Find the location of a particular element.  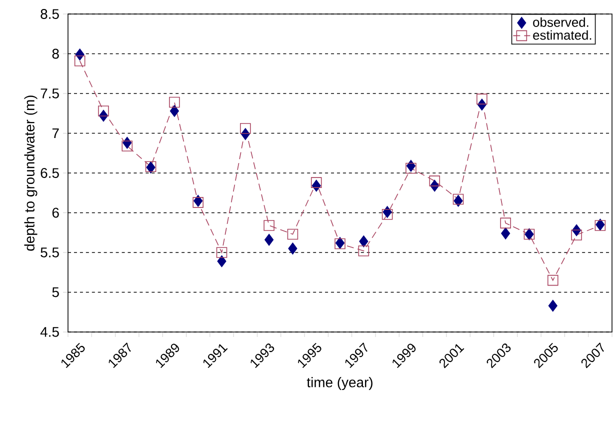

y-tick-label: 6 is located at coordinates (55, 213).